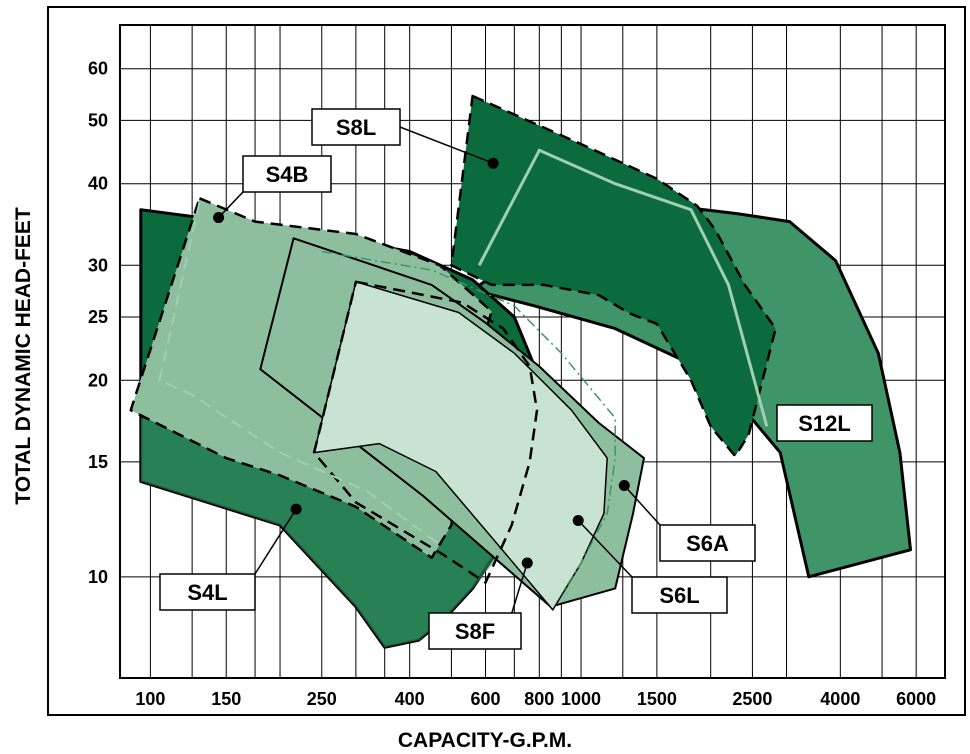 The width and height of the screenshot is (970, 754). What do you see at coordinates (519, 588) in the screenshot?
I see `leader-s8f` at bounding box center [519, 588].